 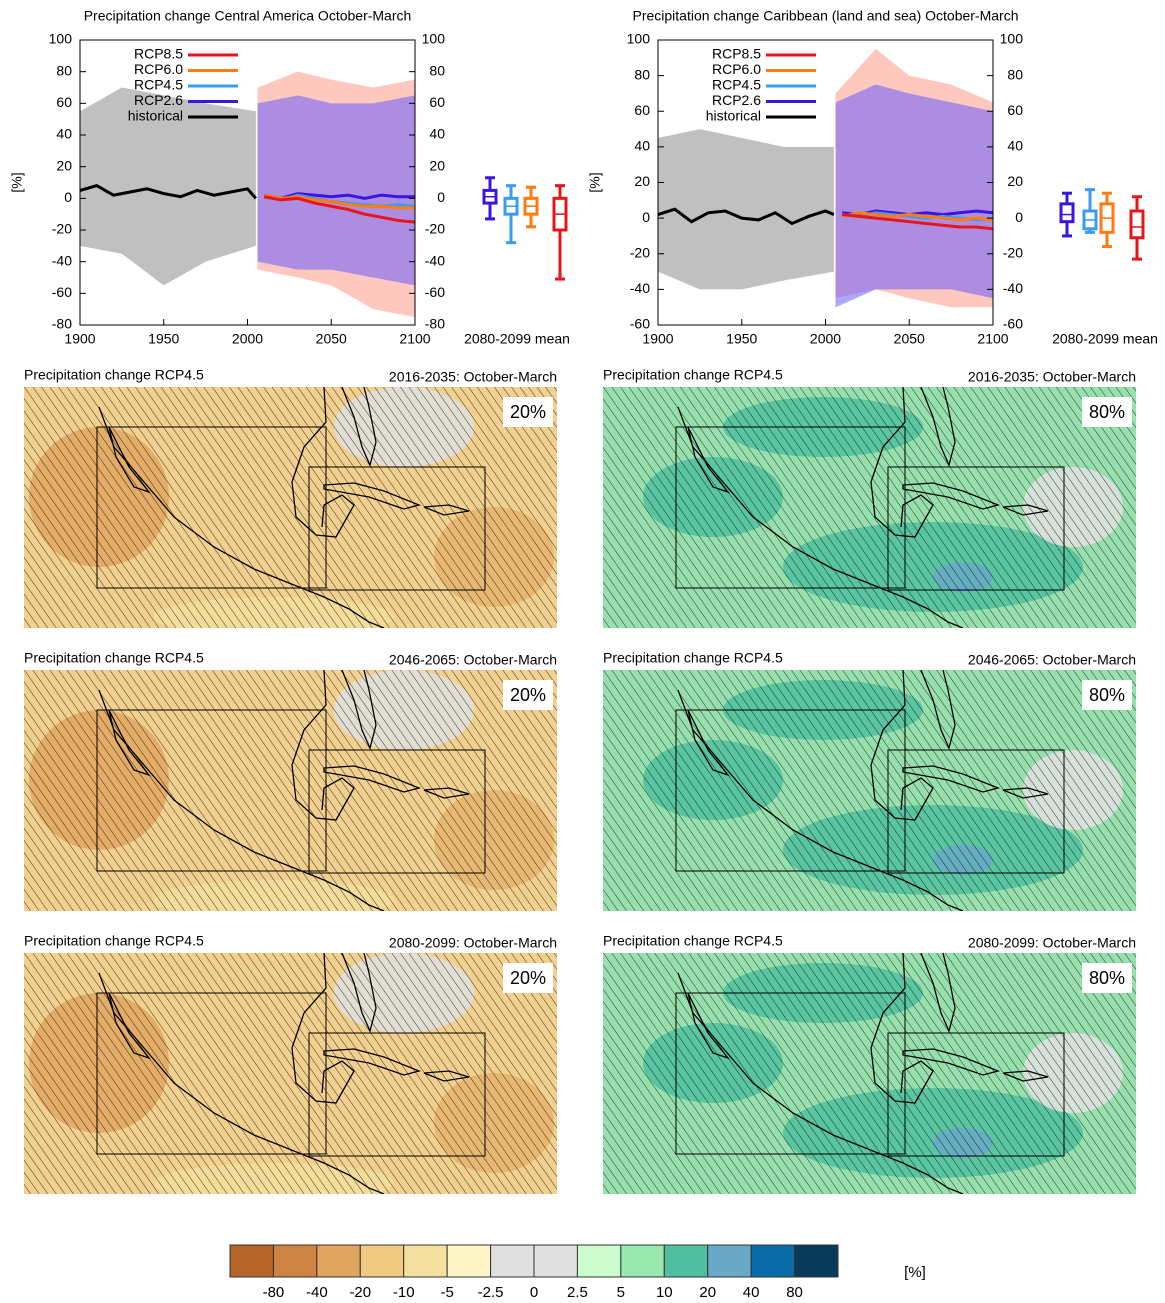 I want to click on y-tick-label: 60, so click(x=64, y=102).